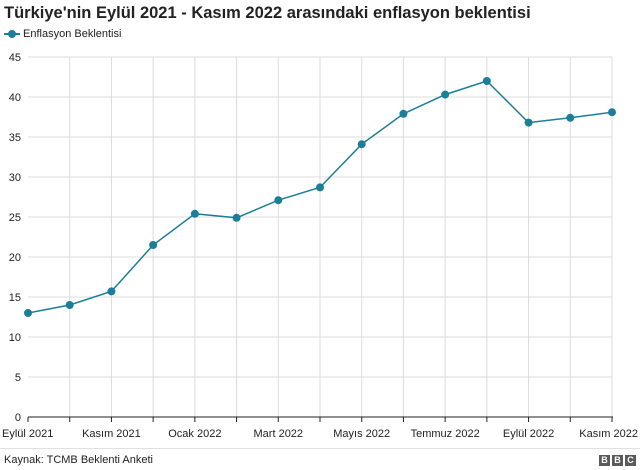 The height and width of the screenshot is (470, 640). I want to click on y-tick-label: 25, so click(15, 218).